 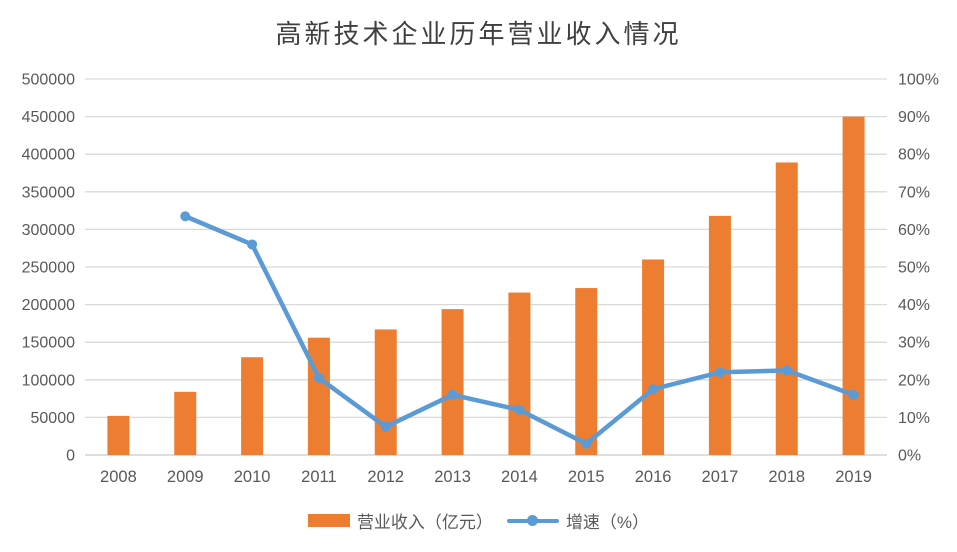 I want to click on bar-2012, so click(x=385, y=392).